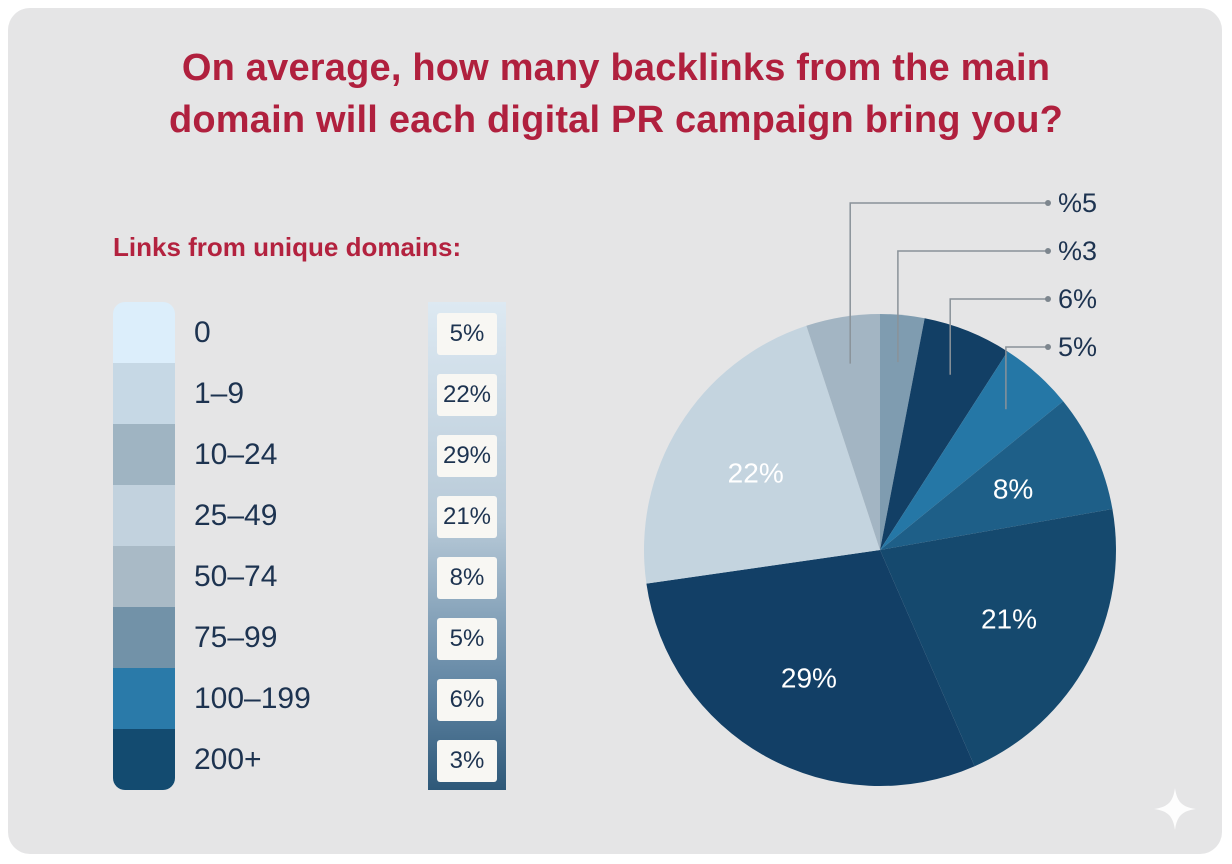 This screenshot has height=864, width=1232. Describe the element at coordinates (287, 247) in the screenshot. I see `legend-subtitle: Links from unique domains:` at that location.